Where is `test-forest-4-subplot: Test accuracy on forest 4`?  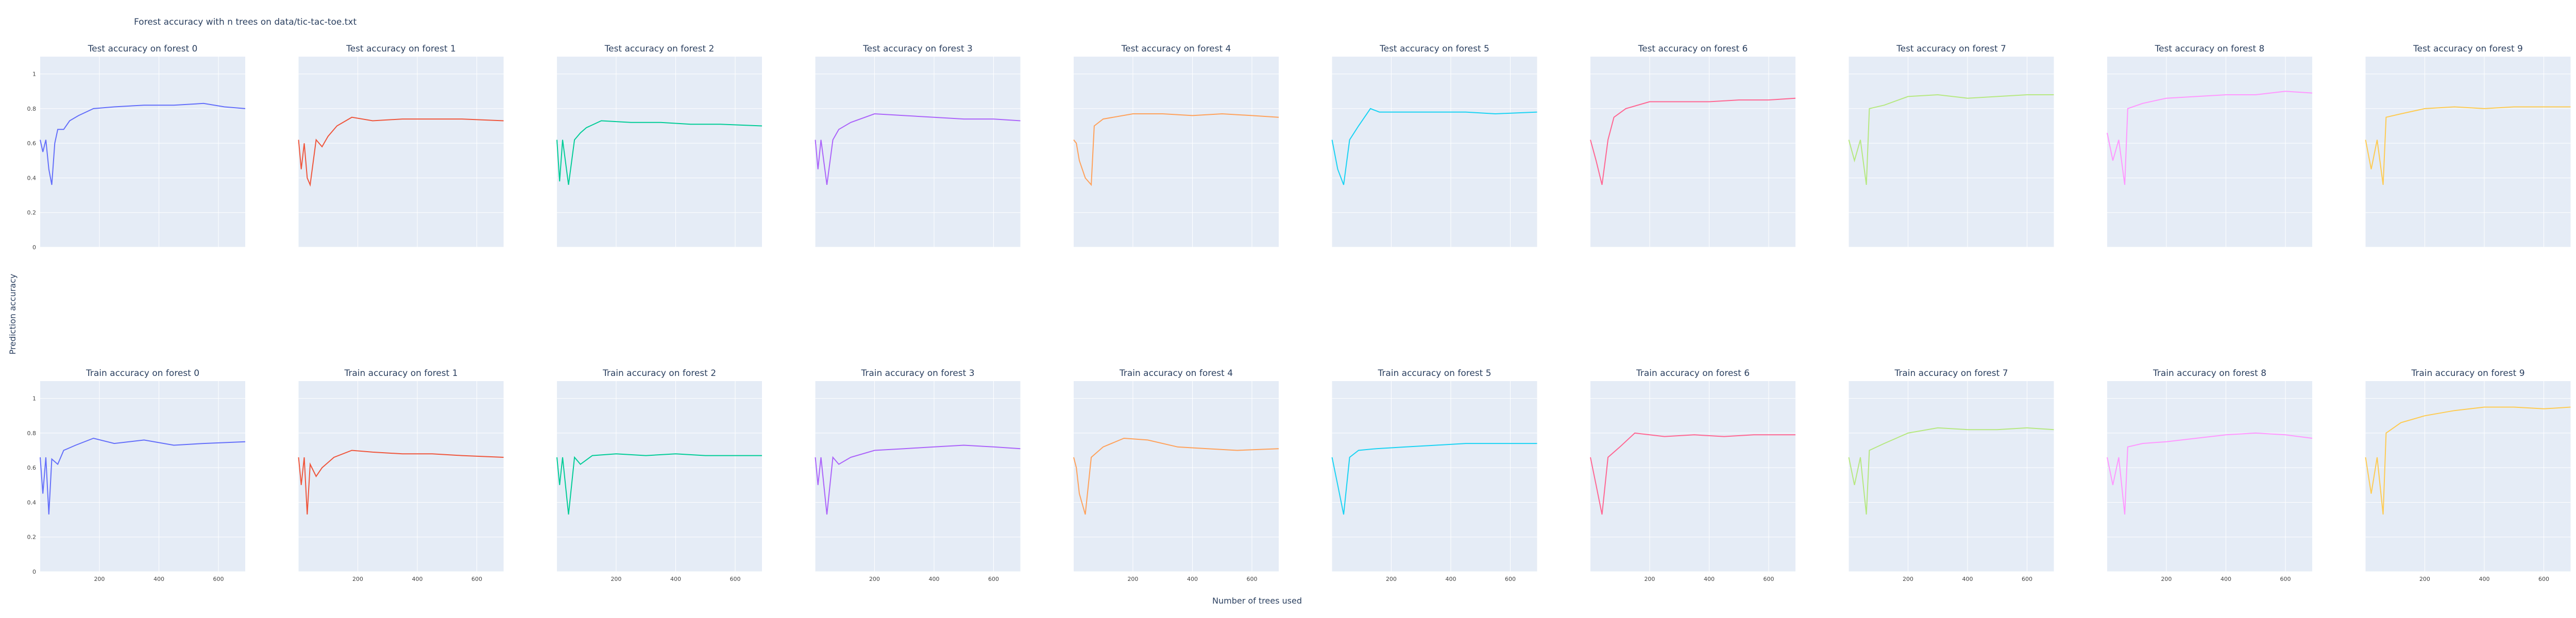
test-forest-4-subplot: Test accuracy on forest 4 is located at coordinates (1176, 146).